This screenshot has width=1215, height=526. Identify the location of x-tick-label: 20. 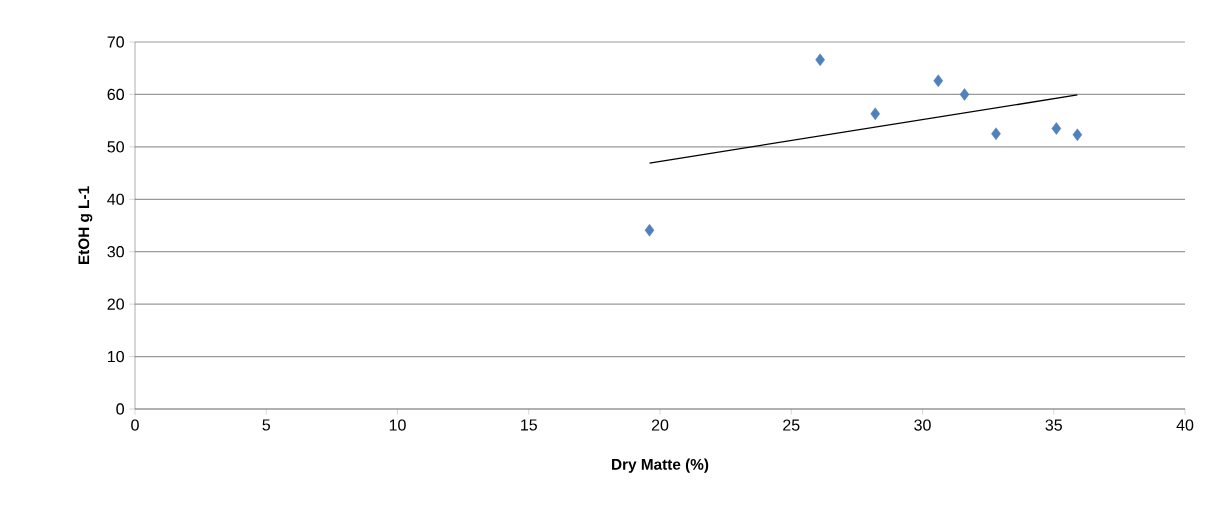
(660, 425).